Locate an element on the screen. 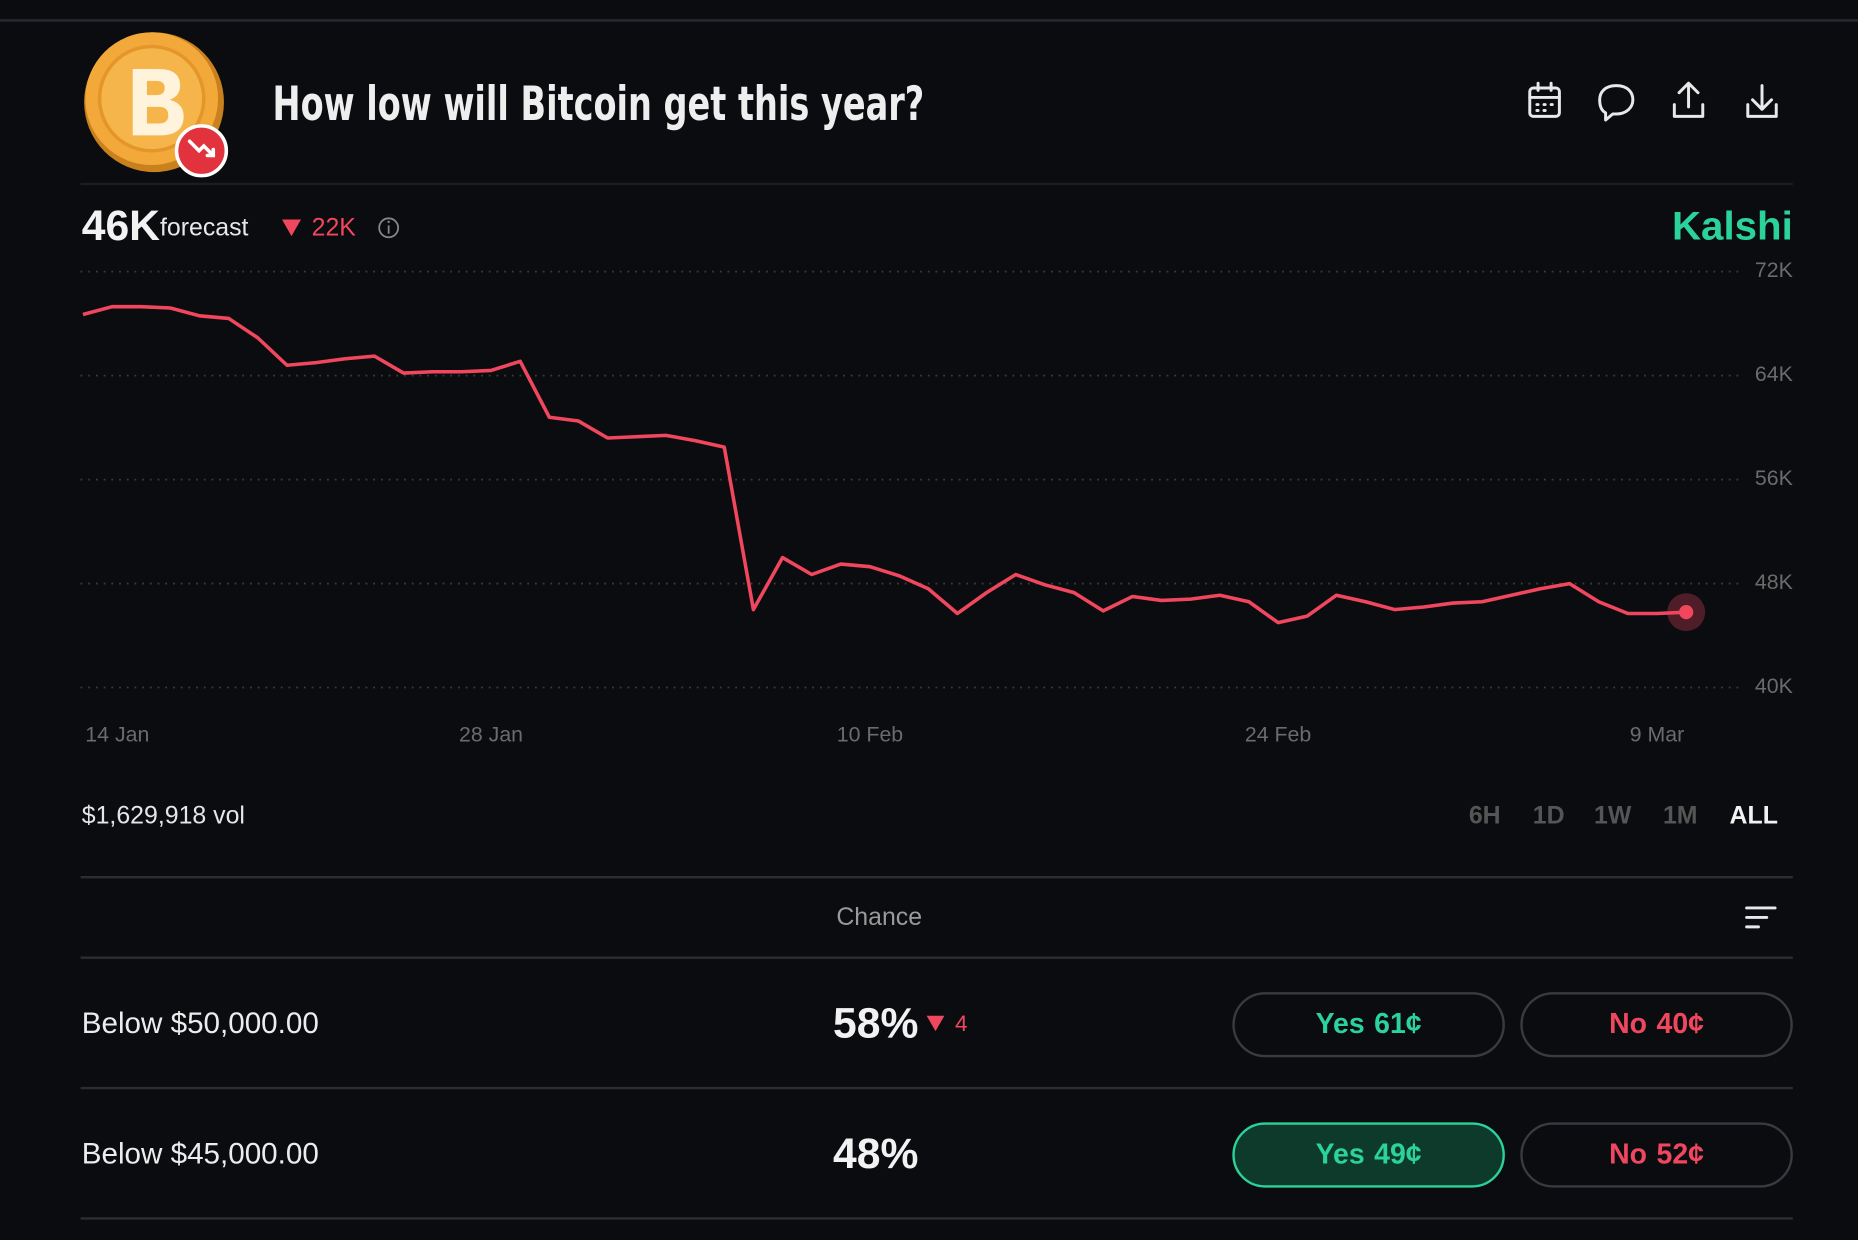 The width and height of the screenshot is (1858, 1240). info-button is located at coordinates (389, 228).